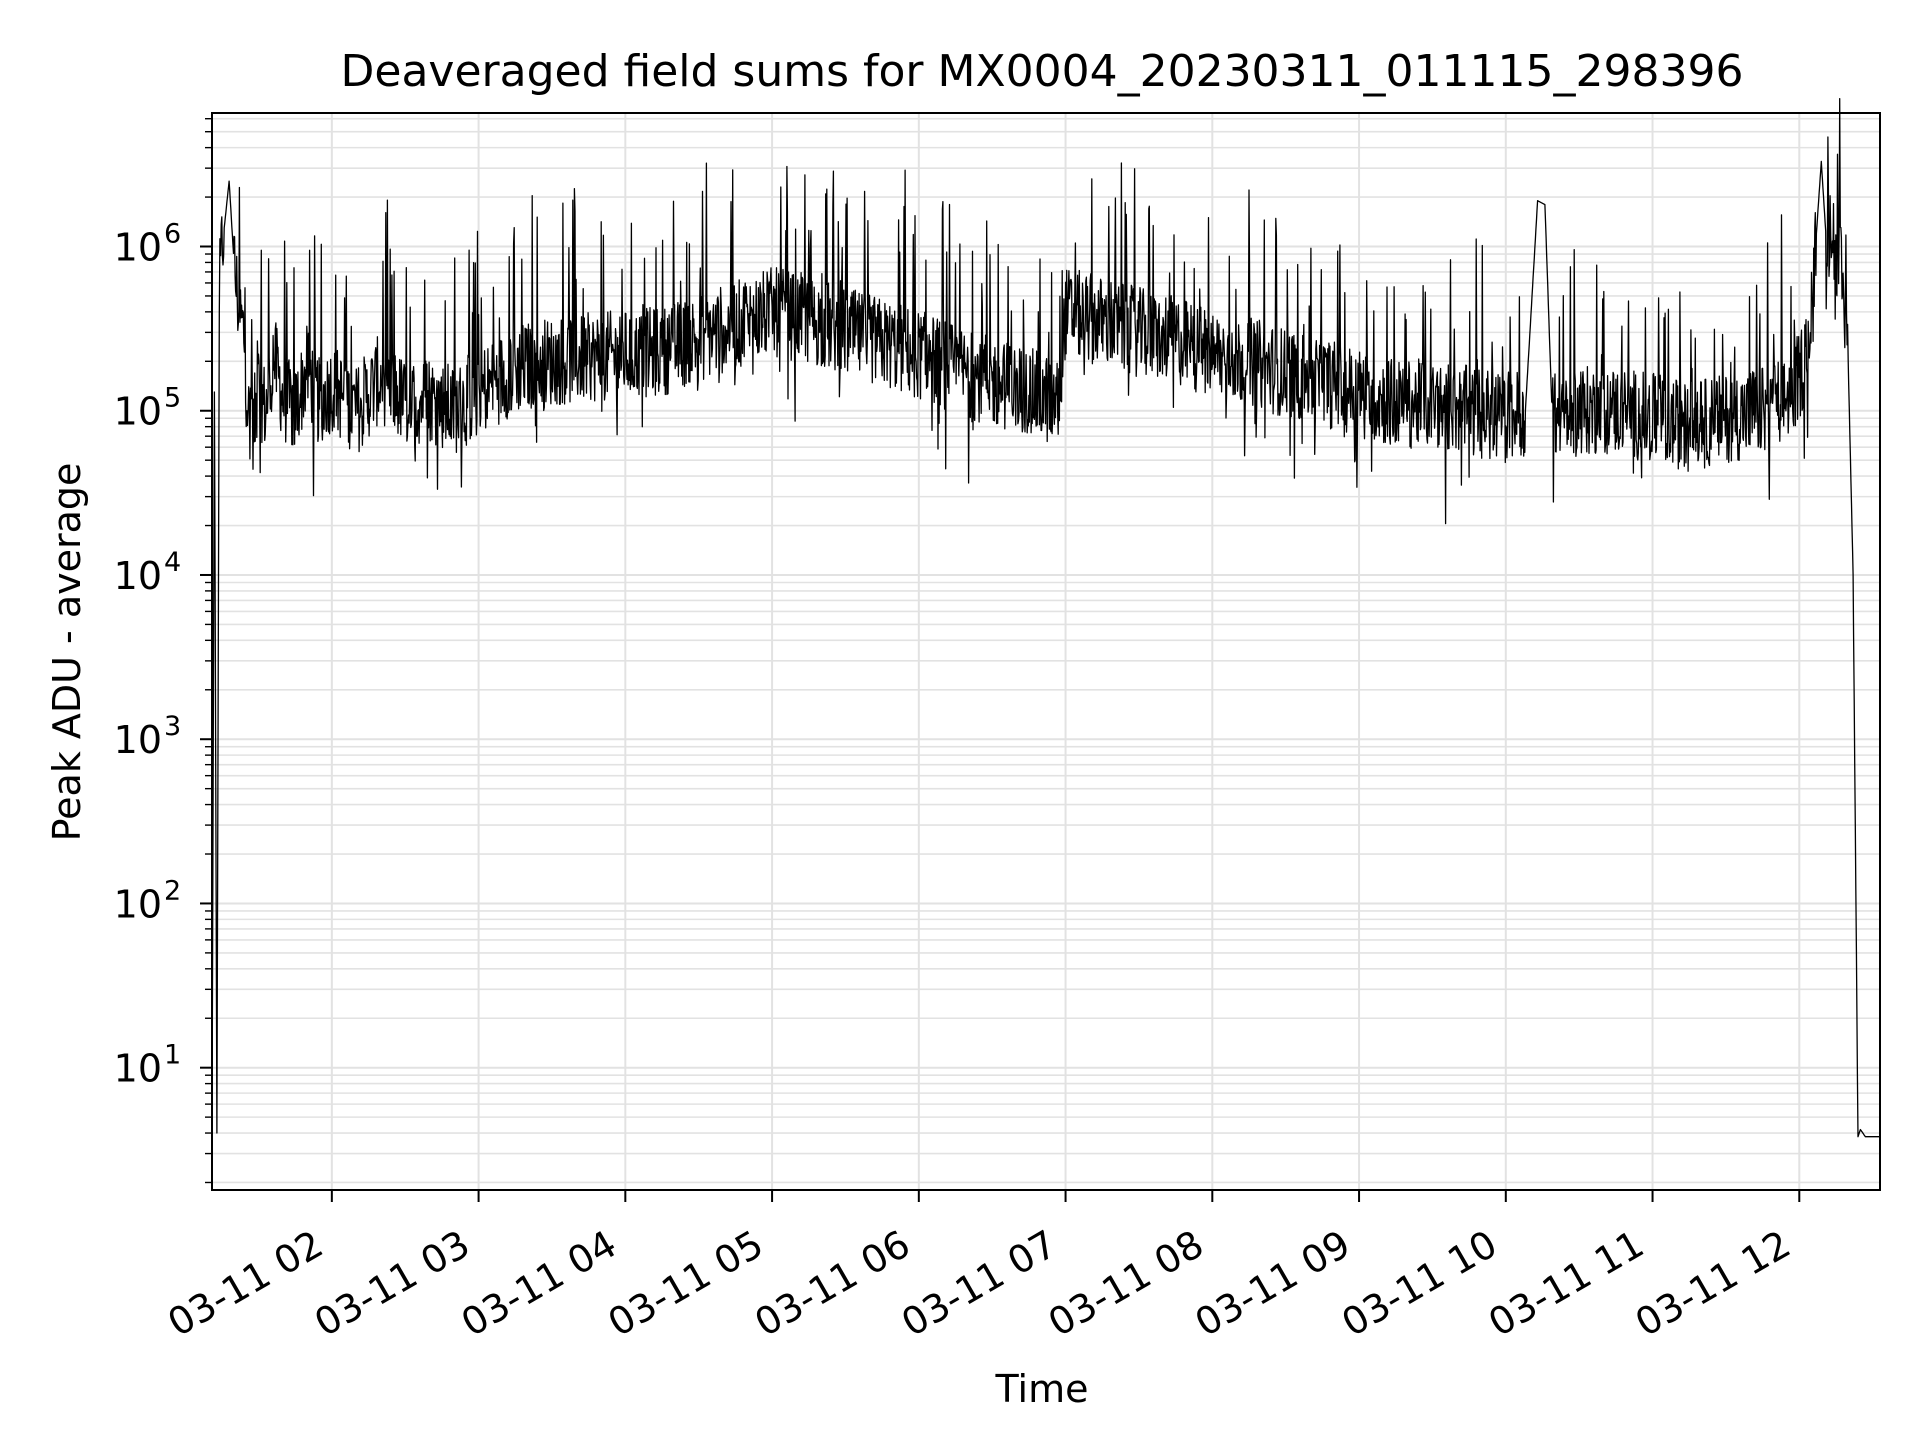  Describe the element at coordinates (172, 562) in the screenshot. I see `y-tick-exponent: 4` at that location.